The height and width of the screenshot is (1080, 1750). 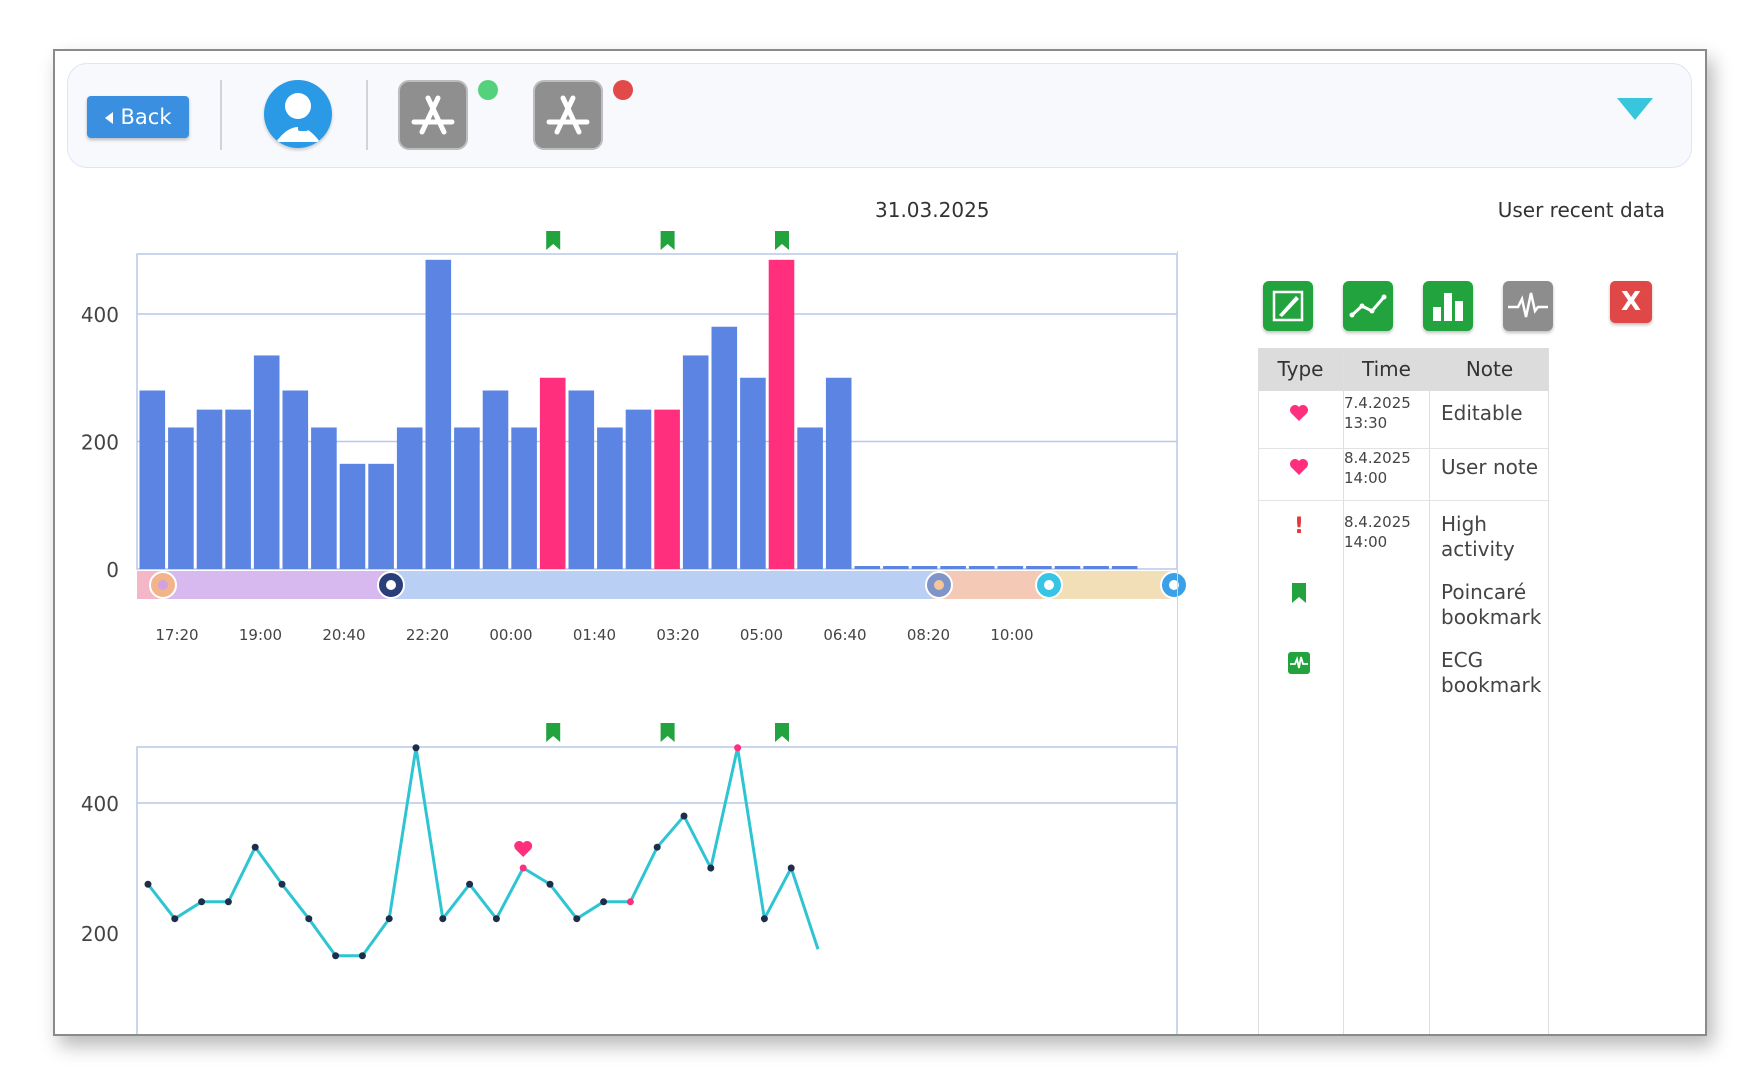 What do you see at coordinates (594, 635) in the screenshot?
I see `x-tick-label: 01:40` at bounding box center [594, 635].